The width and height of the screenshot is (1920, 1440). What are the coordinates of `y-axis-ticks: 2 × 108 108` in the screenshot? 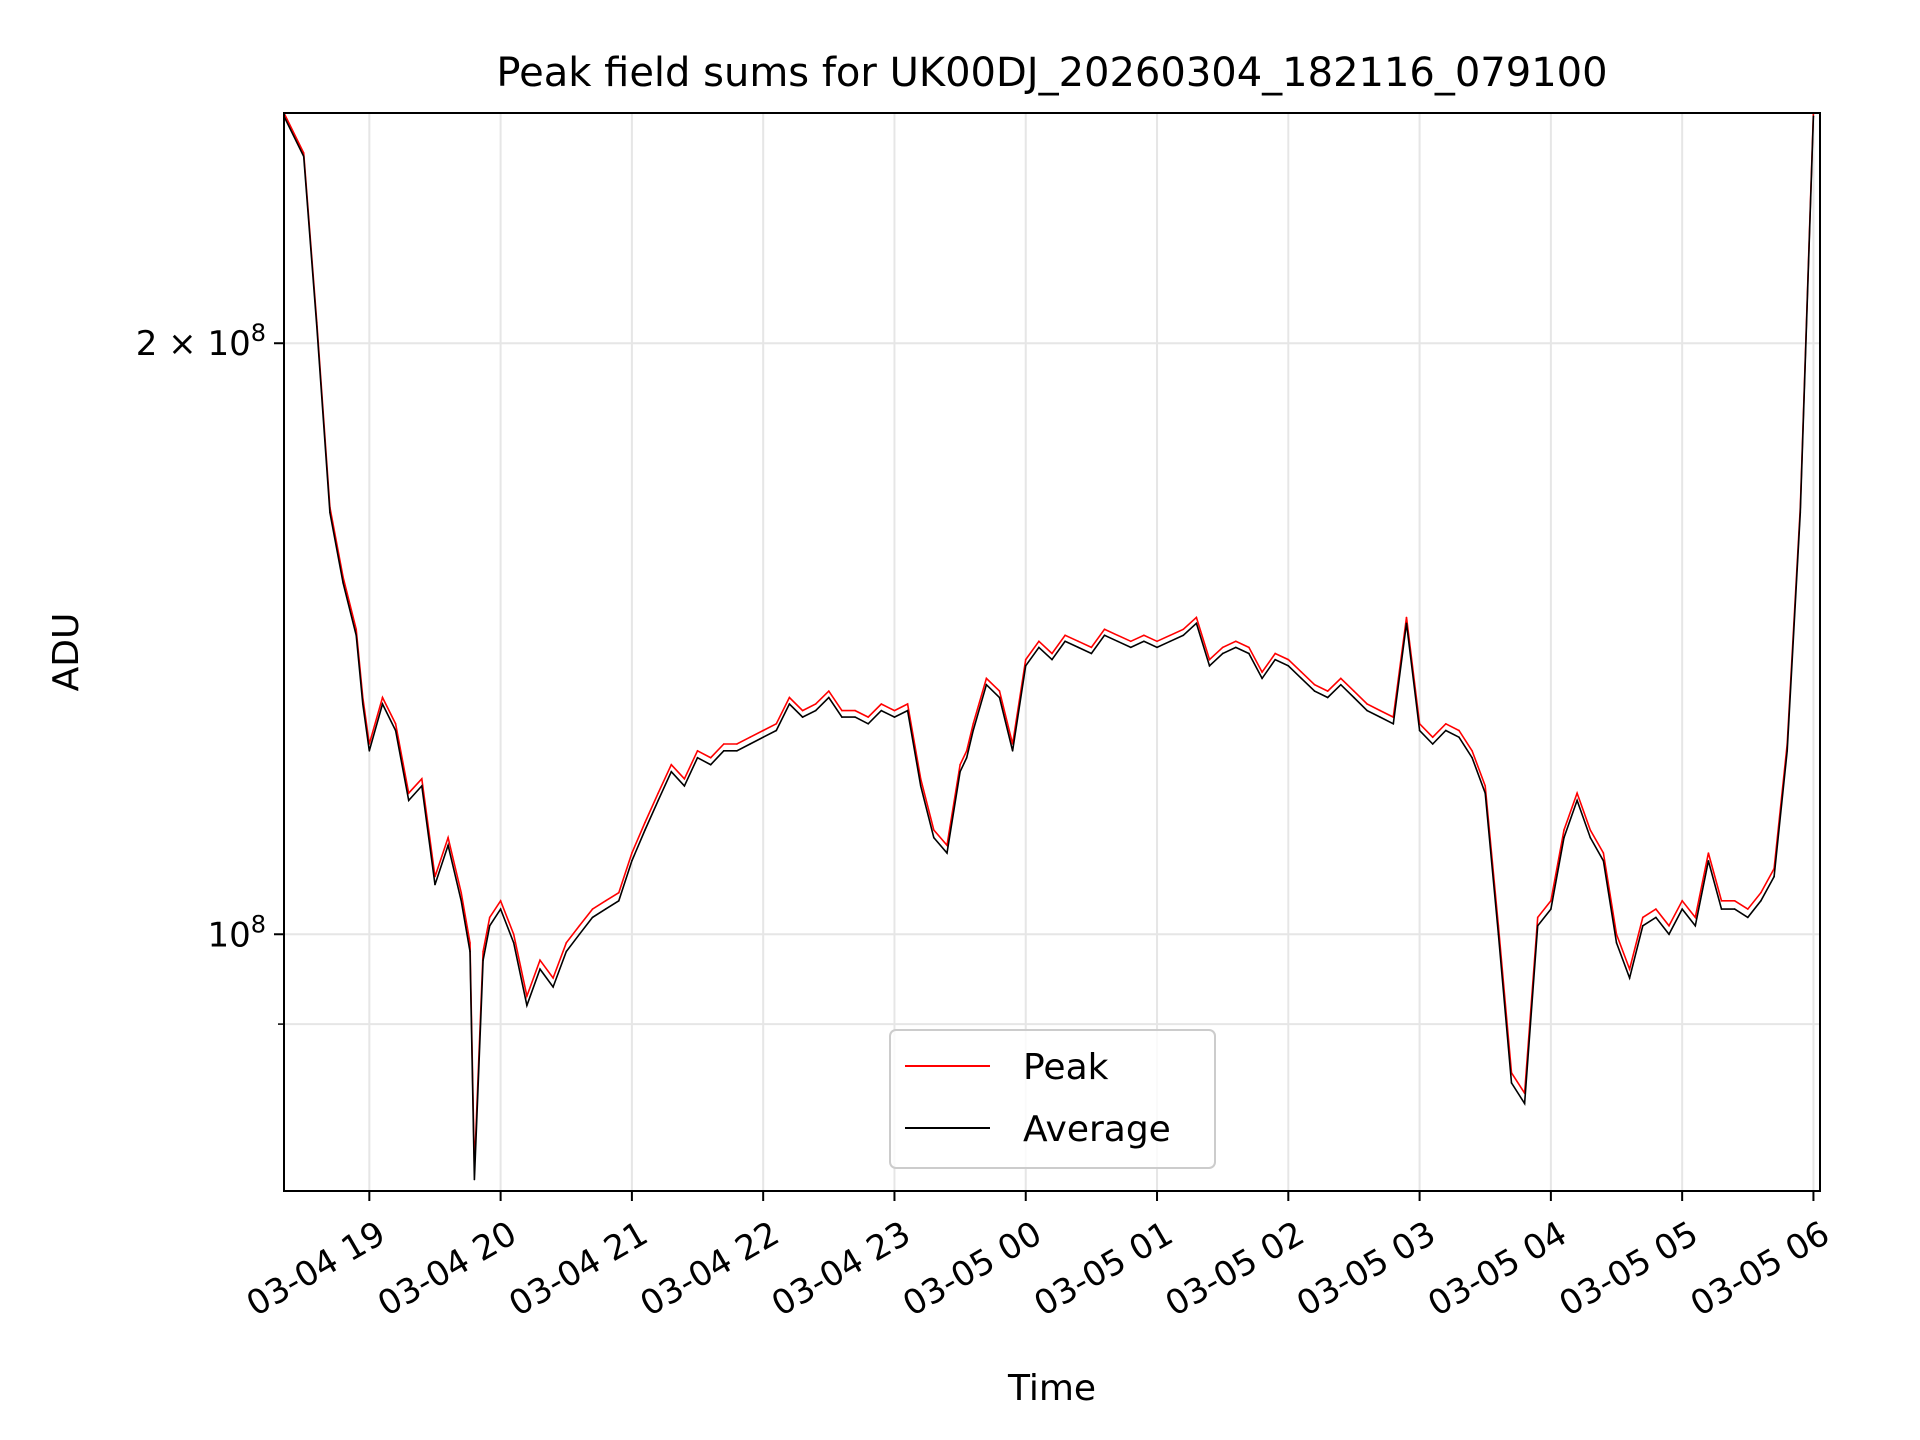 It's located at (210, 672).